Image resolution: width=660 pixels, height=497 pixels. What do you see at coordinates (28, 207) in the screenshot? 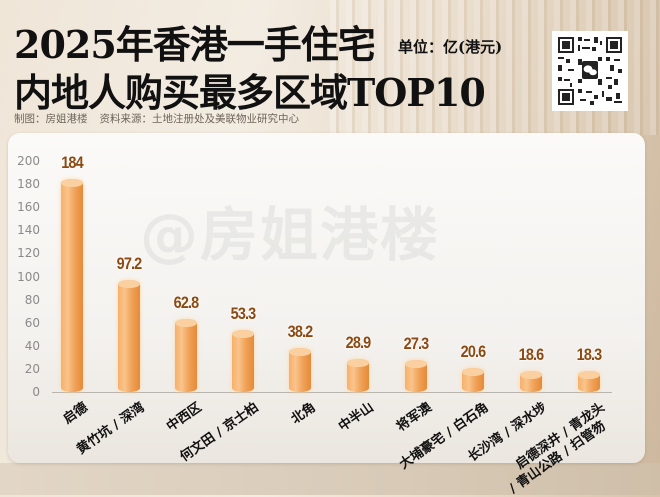
I see `y-tick-label: 160` at bounding box center [28, 207].